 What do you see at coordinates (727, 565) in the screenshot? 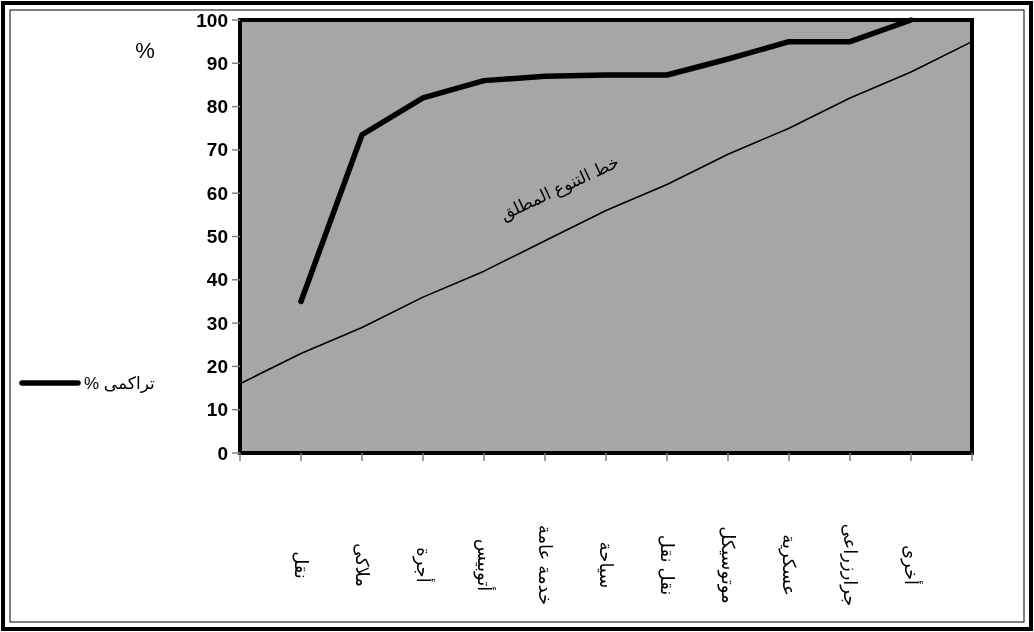
I see `x-tick-label: موتوسيكل` at bounding box center [727, 565].